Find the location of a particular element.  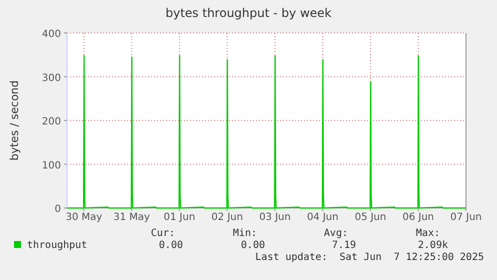

x-tick-label: 07 Jun is located at coordinates (466, 217).